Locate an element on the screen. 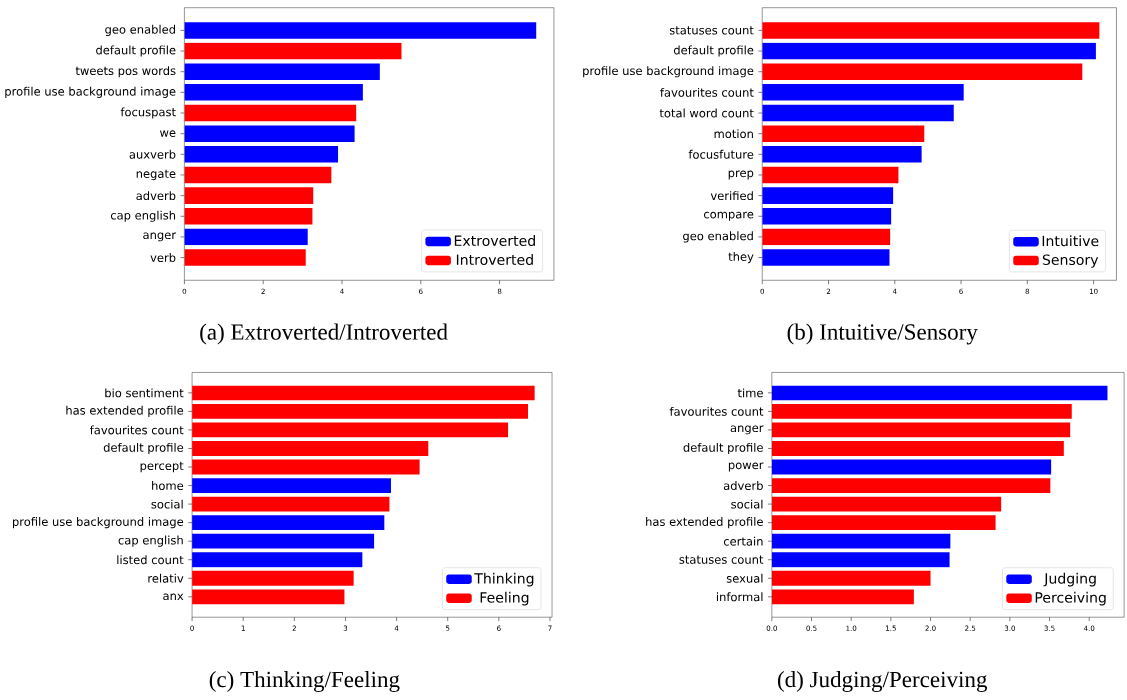  y-tick-label: compare is located at coordinates (728, 216).